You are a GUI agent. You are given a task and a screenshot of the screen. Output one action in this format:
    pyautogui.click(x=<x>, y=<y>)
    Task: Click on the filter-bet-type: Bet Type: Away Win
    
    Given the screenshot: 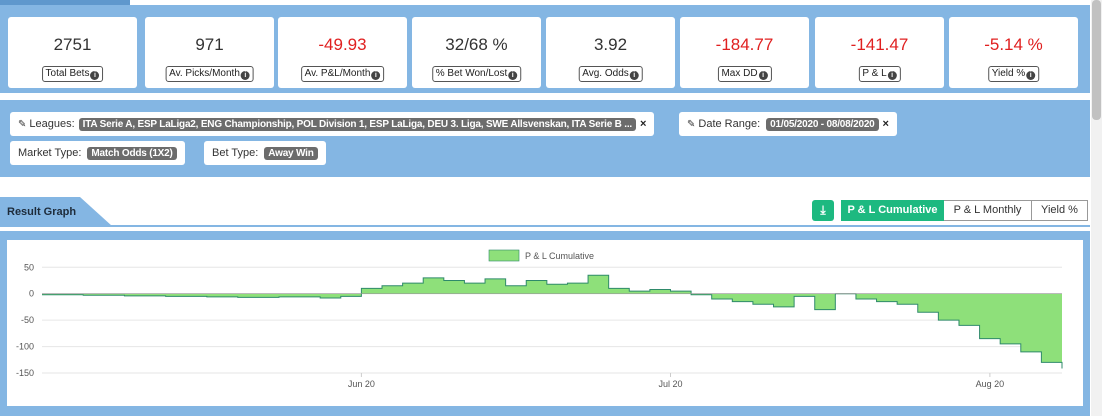 What is the action you would take?
    pyautogui.click(x=265, y=153)
    